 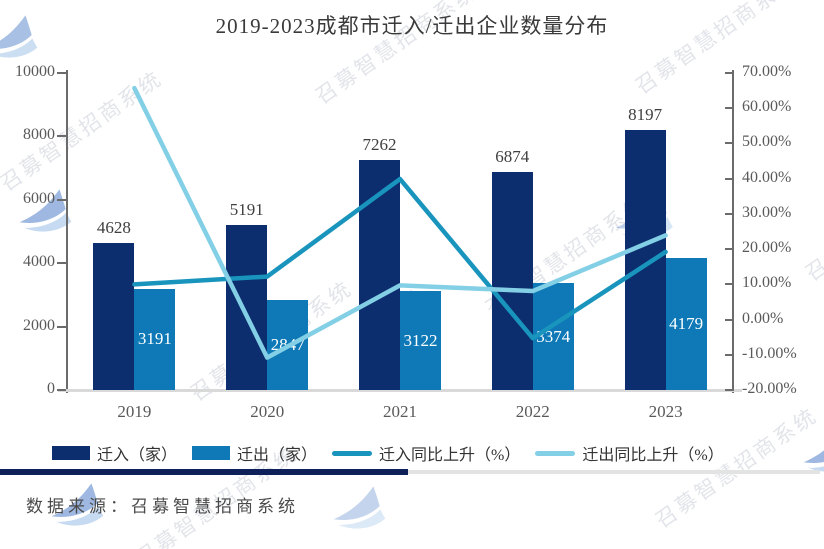 What do you see at coordinates (767, 71) in the screenshot?
I see `y-axis-right-tick-label: 70.00%` at bounding box center [767, 71].